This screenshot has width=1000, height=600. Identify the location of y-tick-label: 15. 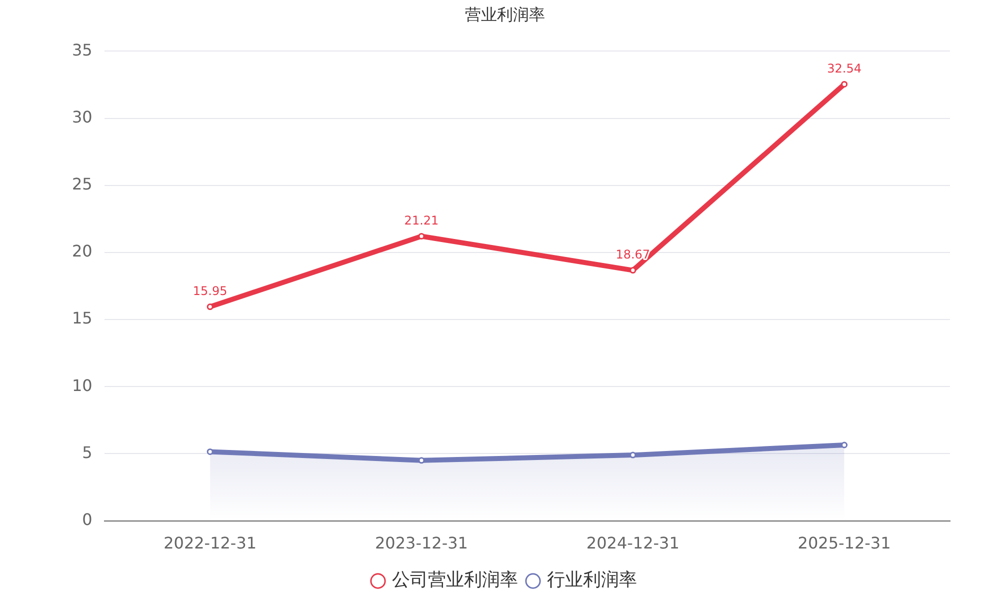
(82, 318).